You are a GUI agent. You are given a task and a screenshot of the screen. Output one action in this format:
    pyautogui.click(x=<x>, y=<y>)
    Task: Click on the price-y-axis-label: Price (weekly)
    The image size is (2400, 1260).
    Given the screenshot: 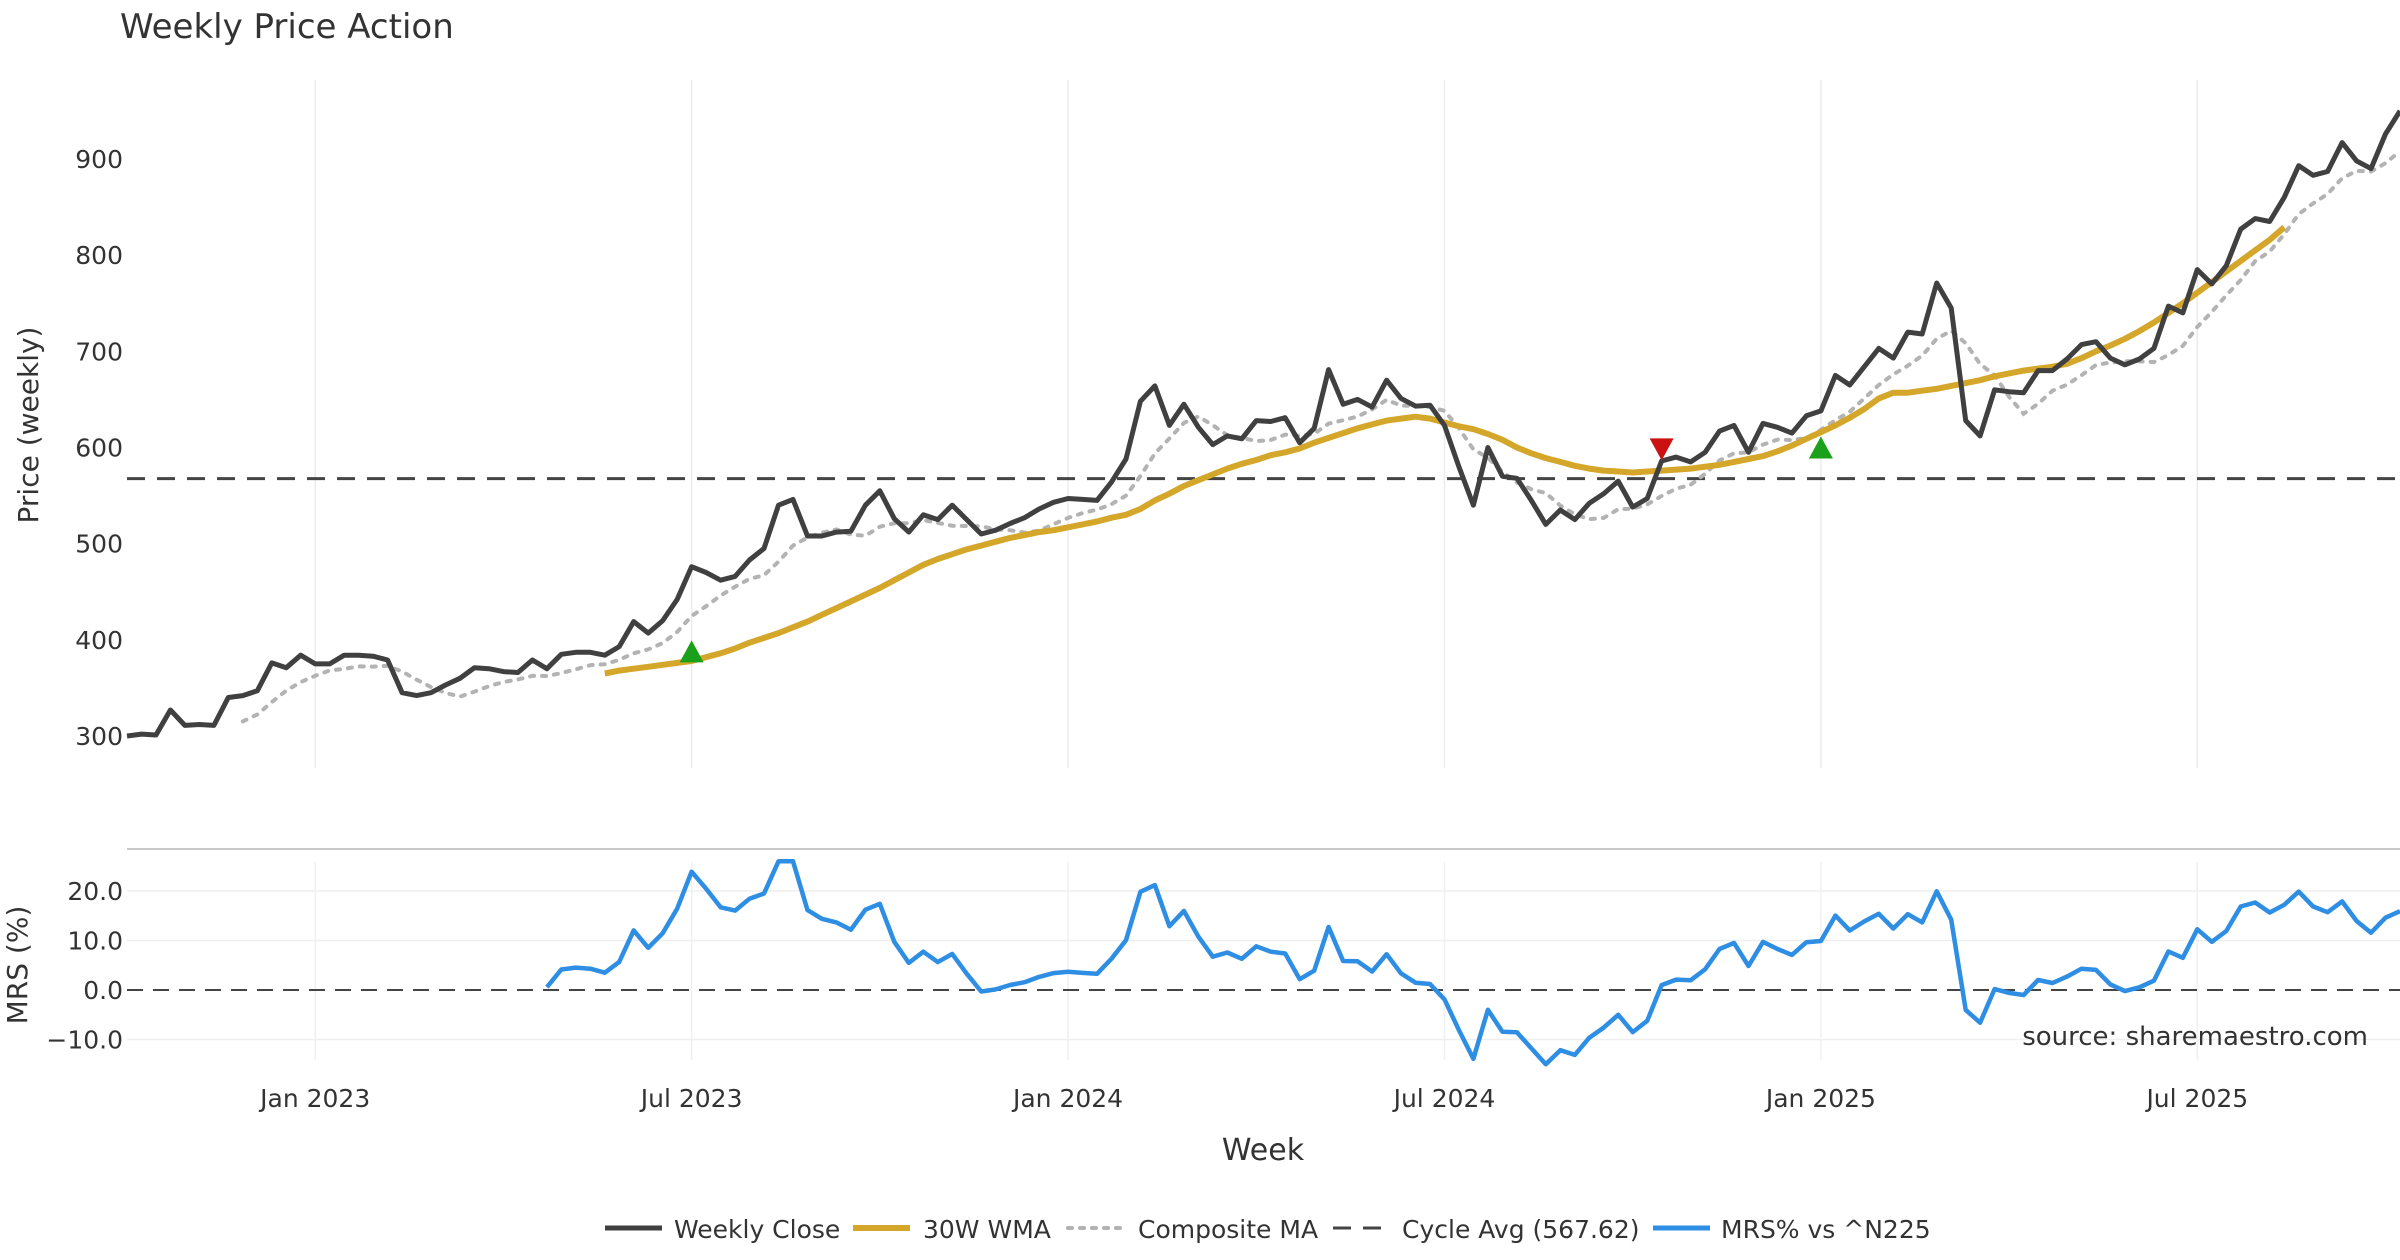 What is the action you would take?
    pyautogui.click(x=28, y=425)
    